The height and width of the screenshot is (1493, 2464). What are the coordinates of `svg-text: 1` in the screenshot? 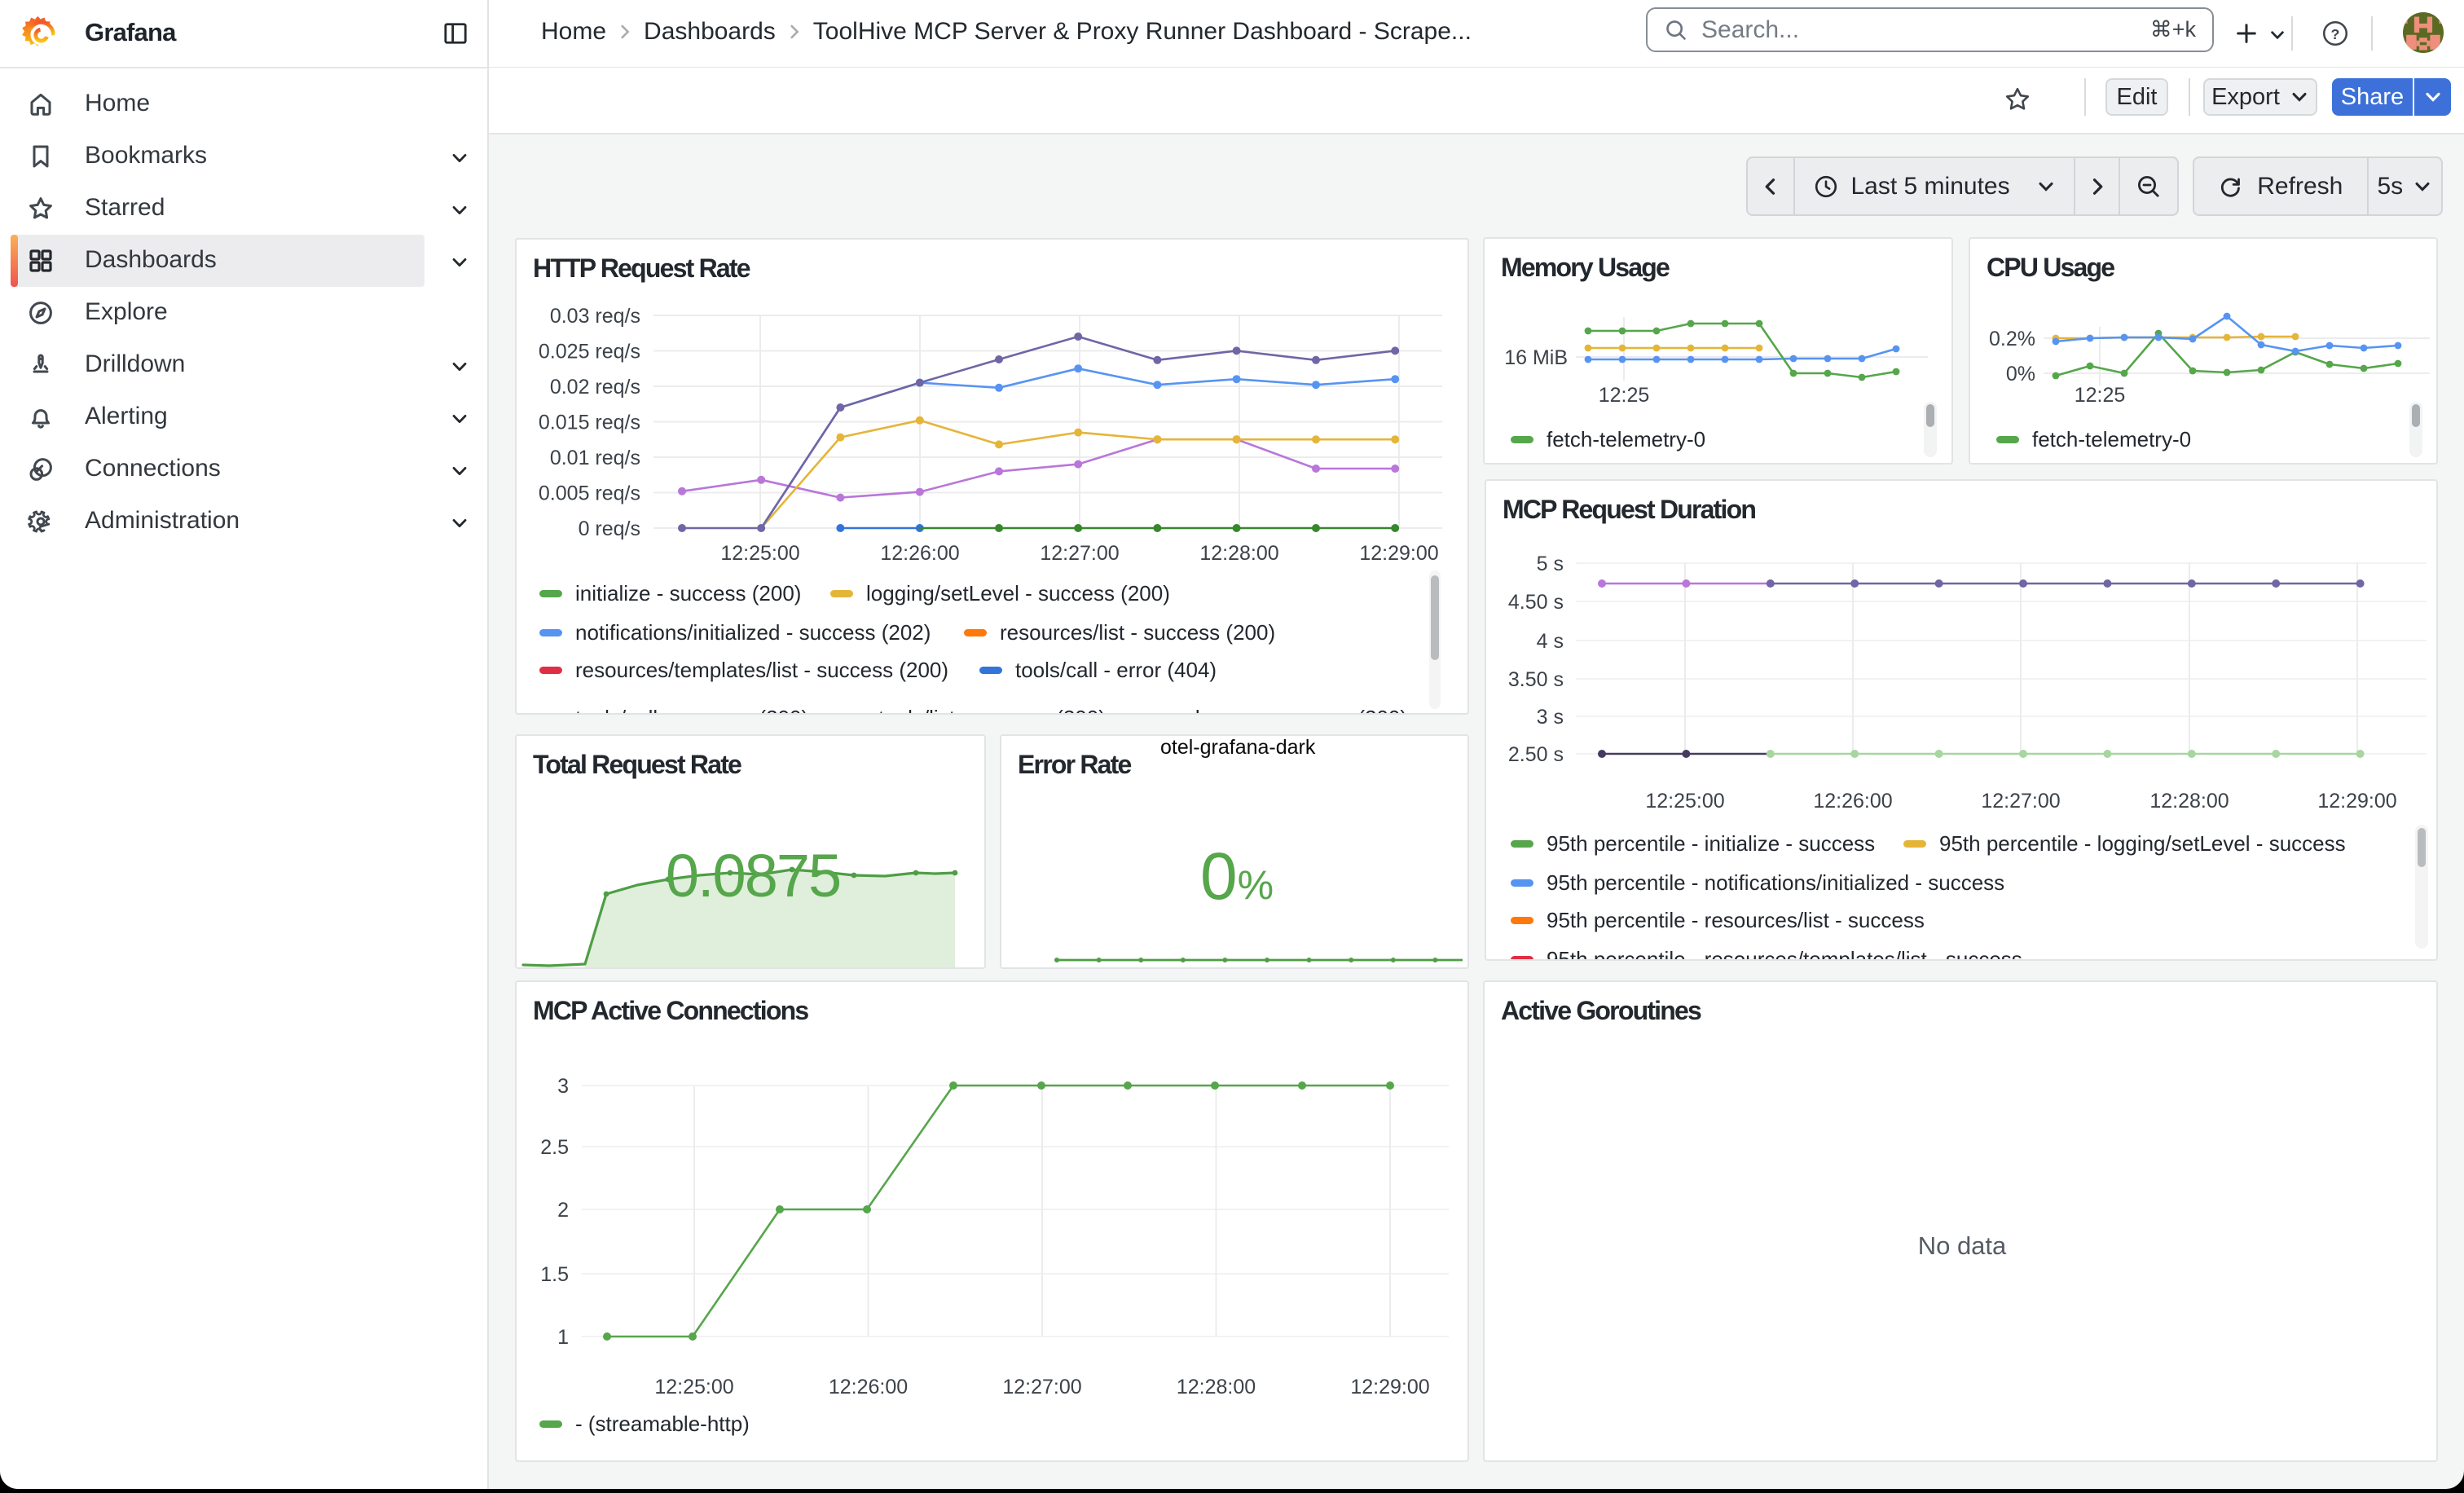 It's located at (563, 1337).